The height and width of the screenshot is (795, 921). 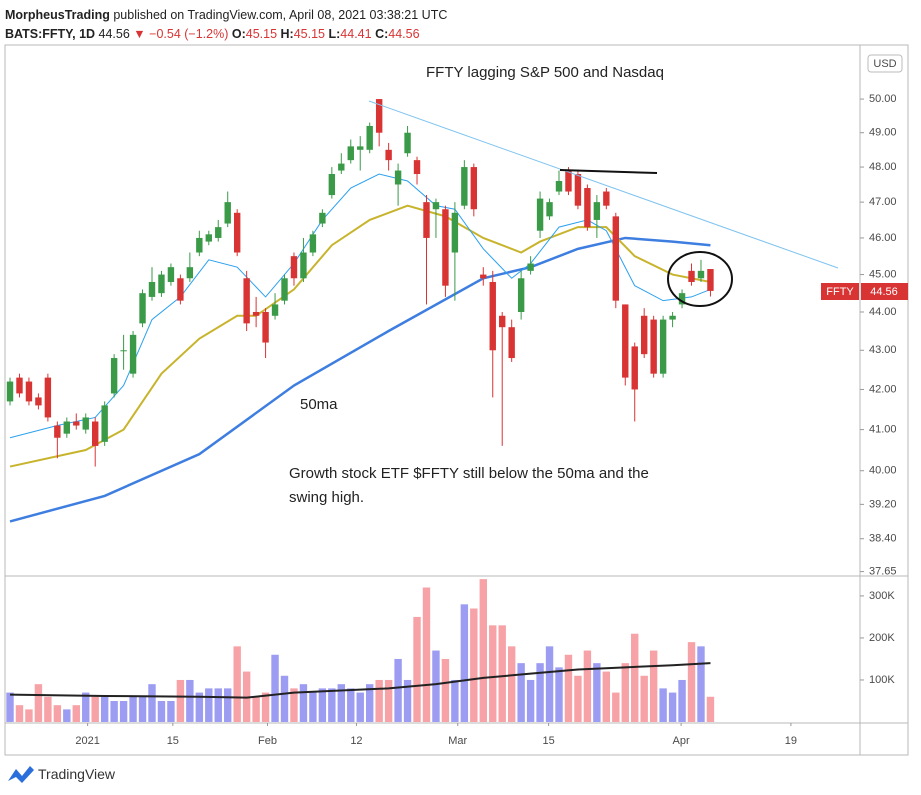 I want to click on x-tick-label: 2021, so click(x=87, y=741).